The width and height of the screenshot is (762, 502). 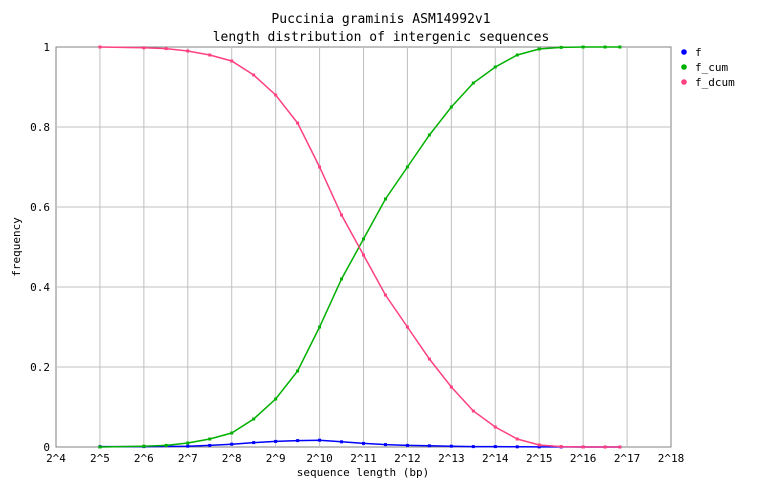 What do you see at coordinates (46, 47) in the screenshot?
I see `y-tick-label: 1` at bounding box center [46, 47].